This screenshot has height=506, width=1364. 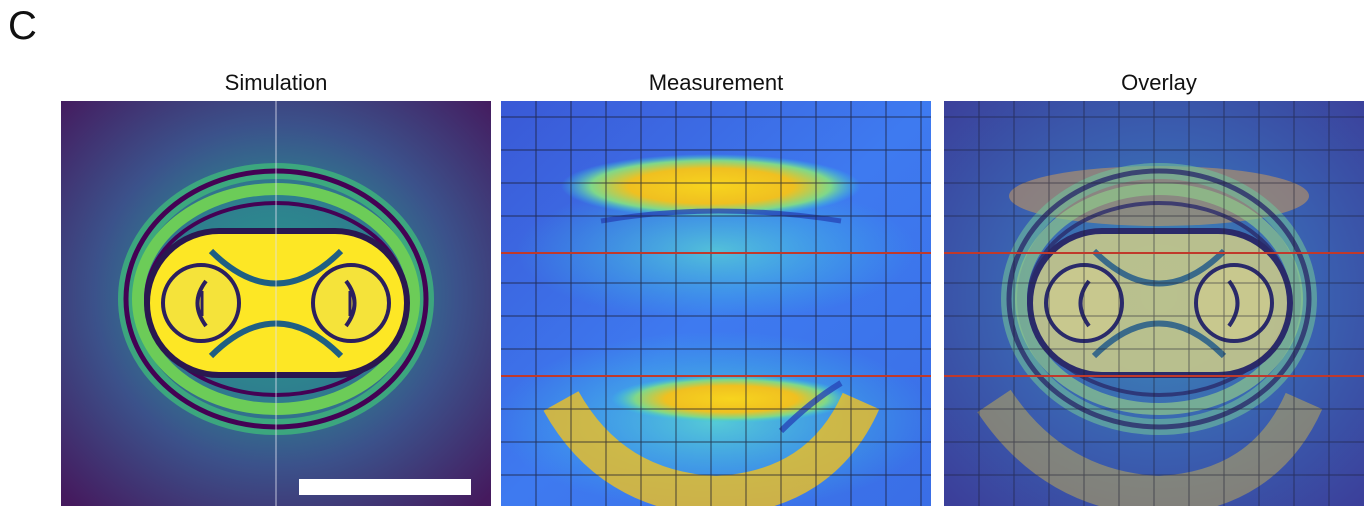 What do you see at coordinates (716, 82) in the screenshot?
I see `measurement-title: Measurement` at bounding box center [716, 82].